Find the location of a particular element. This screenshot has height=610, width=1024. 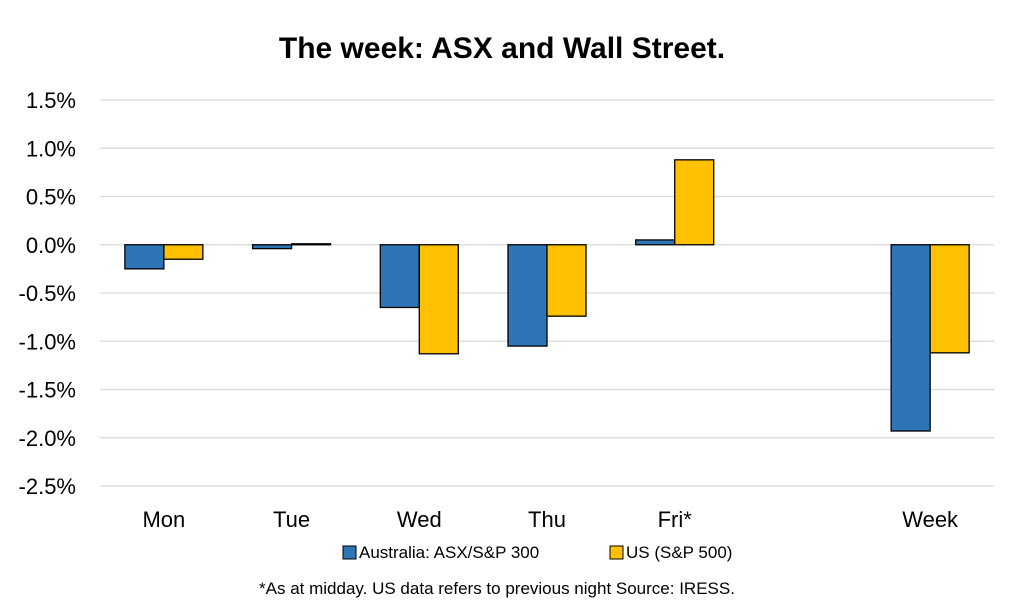

legend-swatch-australia is located at coordinates (349, 552).